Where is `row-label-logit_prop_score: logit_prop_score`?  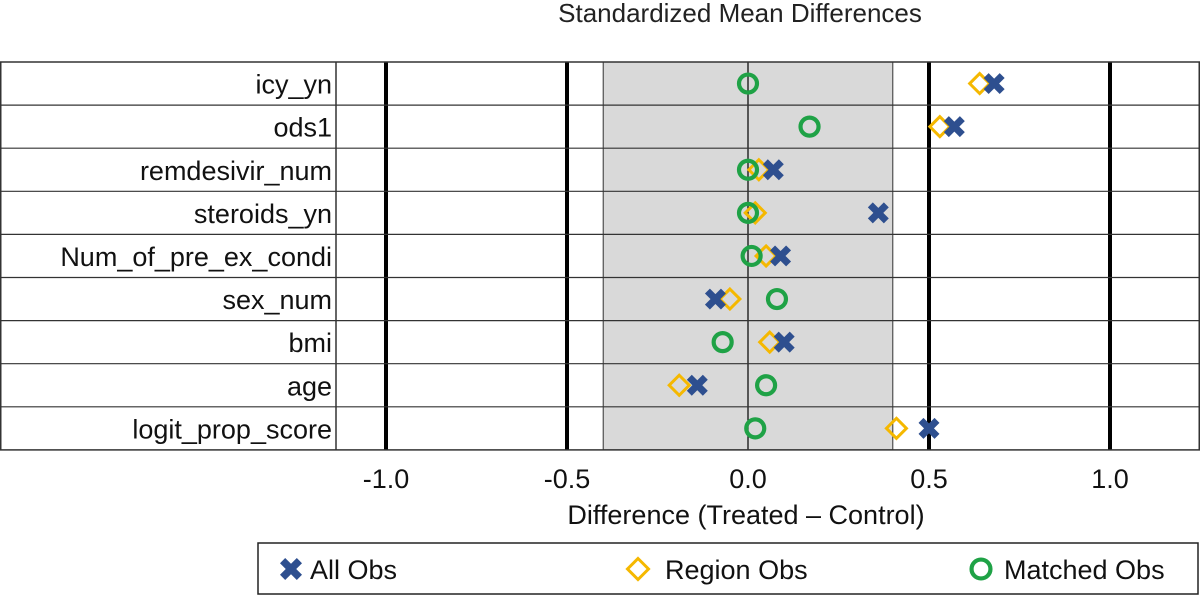 row-label-logit_prop_score: logit_prop_score is located at coordinates (232, 429).